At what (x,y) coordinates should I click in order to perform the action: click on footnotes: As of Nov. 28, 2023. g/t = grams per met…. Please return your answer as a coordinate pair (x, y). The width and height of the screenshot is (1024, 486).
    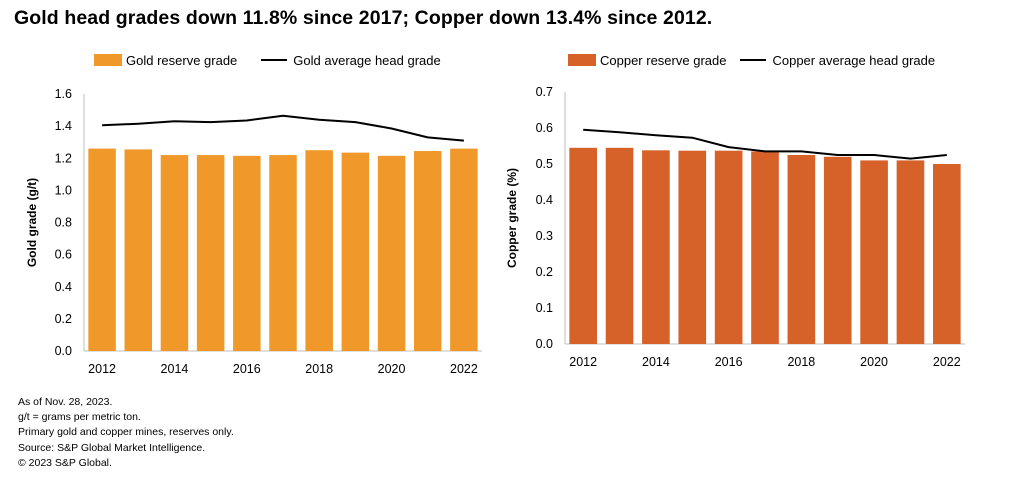
    Looking at the image, I should click on (126, 433).